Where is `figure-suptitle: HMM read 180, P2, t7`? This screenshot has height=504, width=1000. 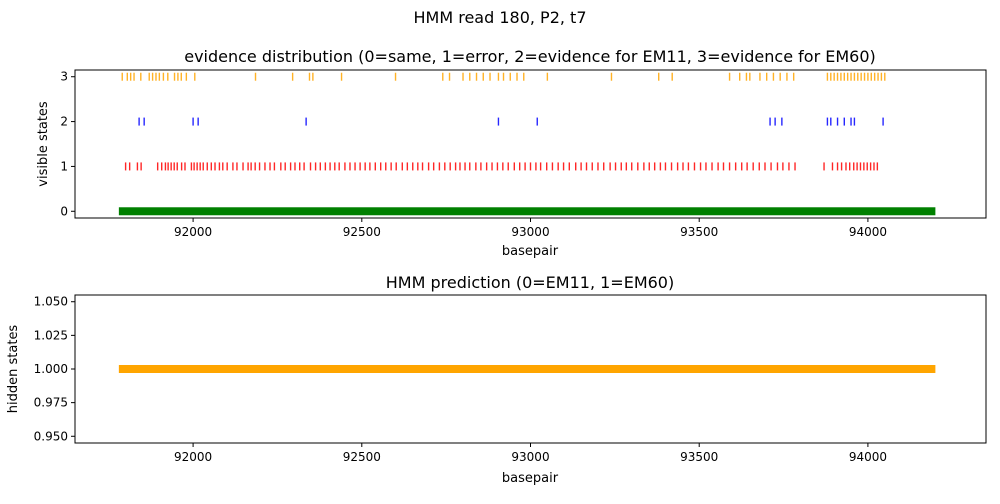
figure-suptitle: HMM read 180, P2, t7 is located at coordinates (499, 17).